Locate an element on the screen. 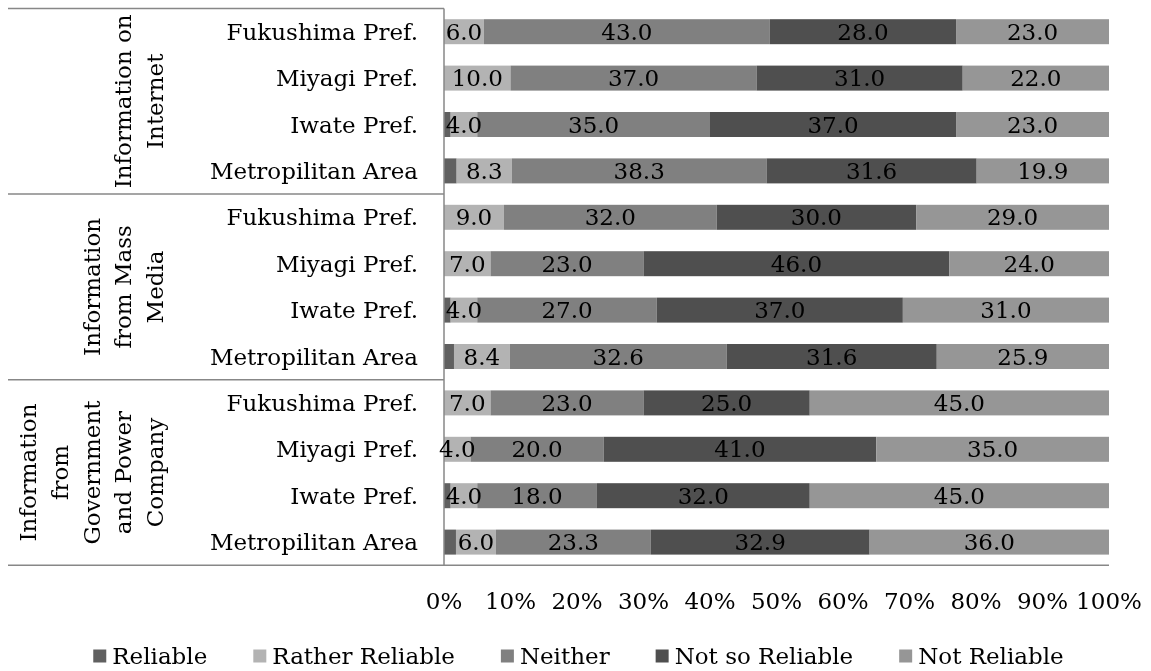 The width and height of the screenshot is (1151, 671). x-tick-label: 70% is located at coordinates (909, 601).